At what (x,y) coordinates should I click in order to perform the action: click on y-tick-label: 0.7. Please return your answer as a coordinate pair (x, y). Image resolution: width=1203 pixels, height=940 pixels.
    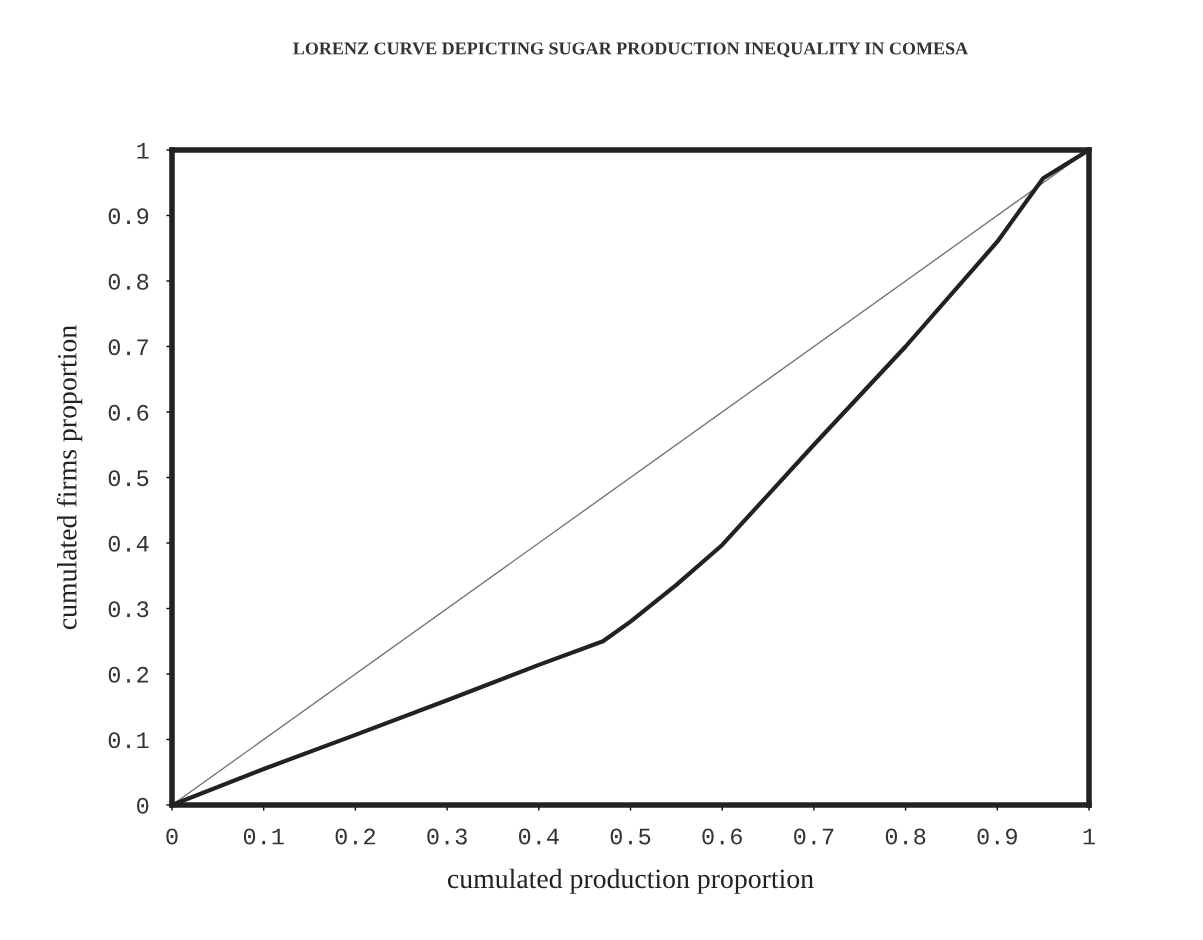
    Looking at the image, I should click on (128, 347).